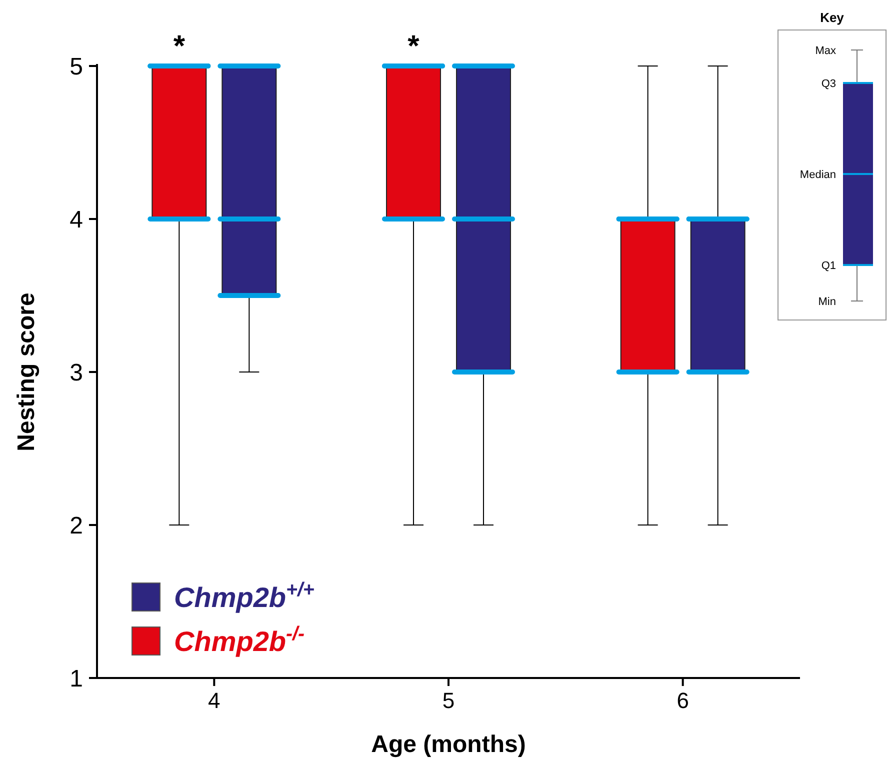 This screenshot has width=887, height=765. Describe the element at coordinates (239, 640) in the screenshot. I see `legend-label: Chmp2b$^{-/-}$` at that location.